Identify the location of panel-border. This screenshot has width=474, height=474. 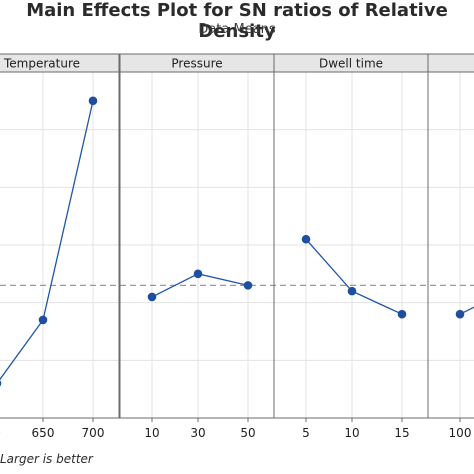
(450, 245).